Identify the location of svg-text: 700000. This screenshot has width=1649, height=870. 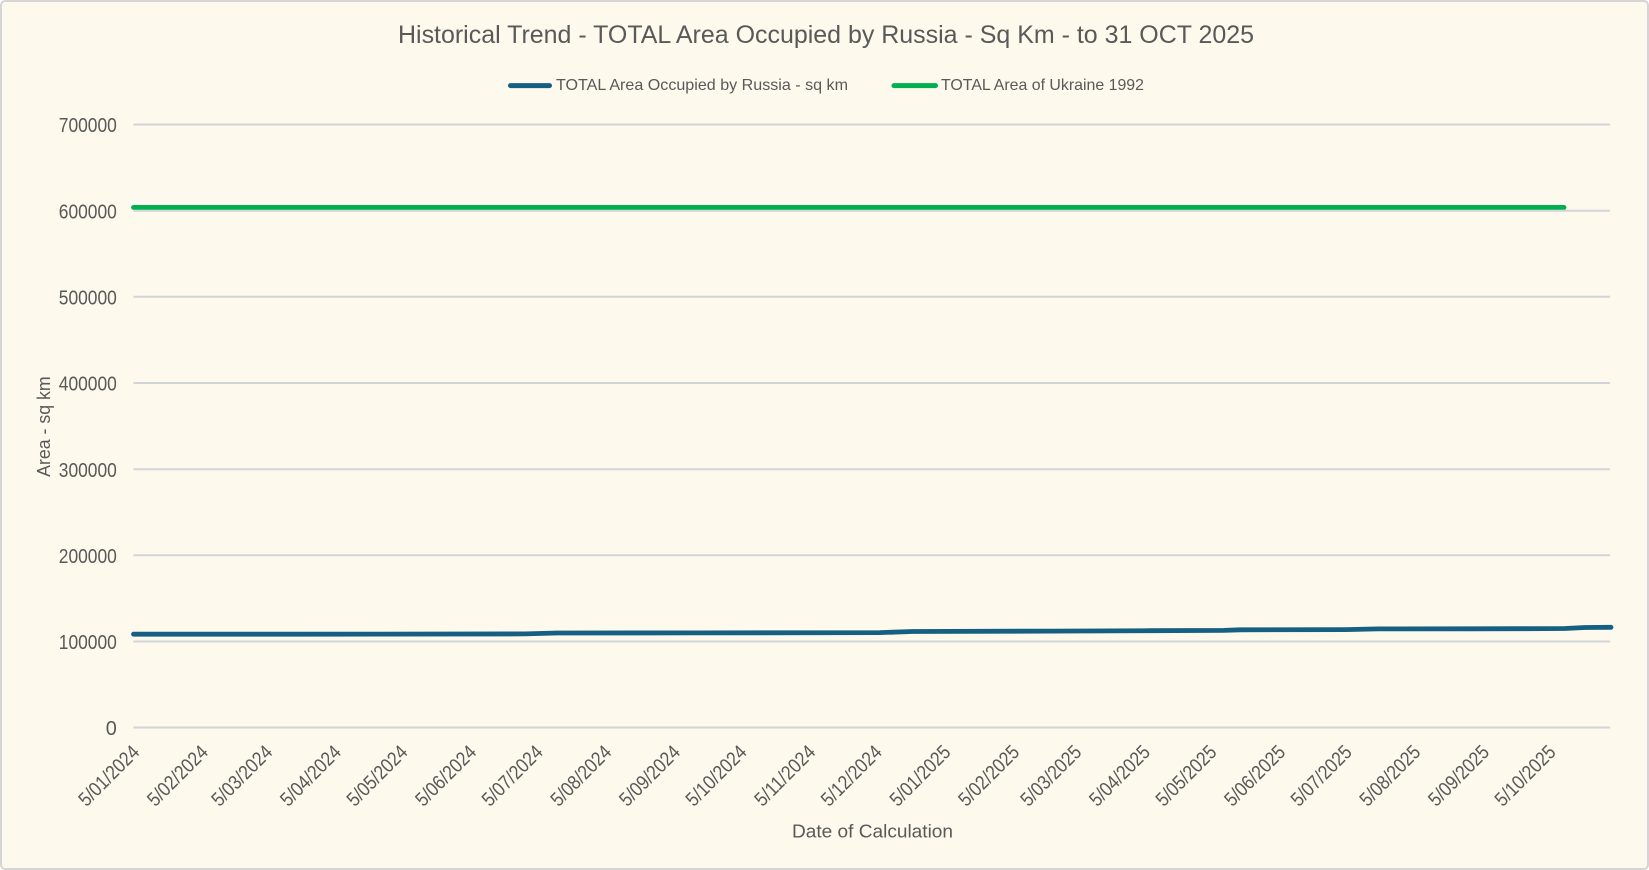
(88, 126).